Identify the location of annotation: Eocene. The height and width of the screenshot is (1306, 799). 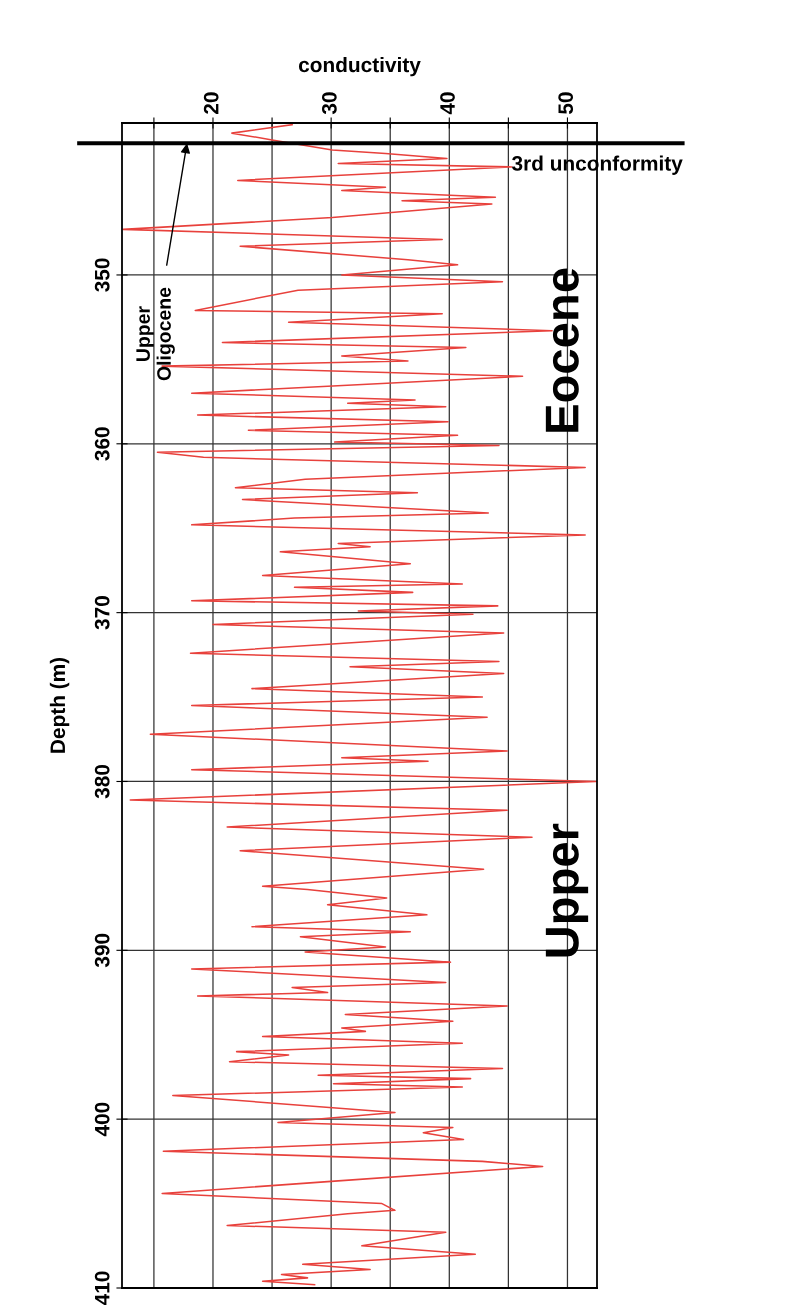
(562, 350).